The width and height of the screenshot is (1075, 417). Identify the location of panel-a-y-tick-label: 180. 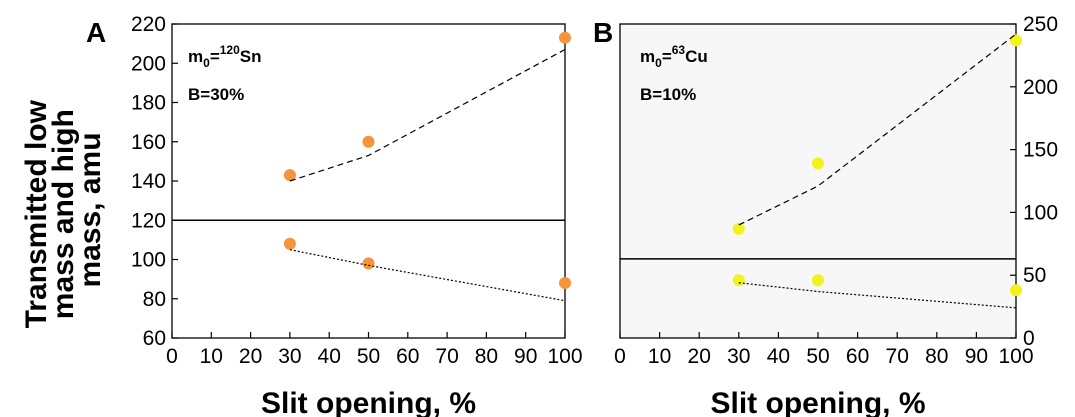
(148, 103).